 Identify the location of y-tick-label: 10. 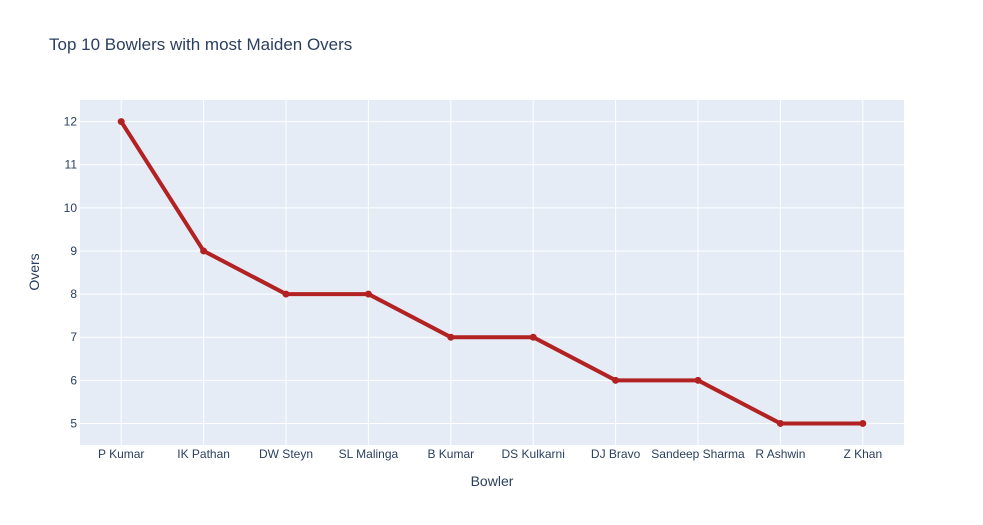
(71, 208).